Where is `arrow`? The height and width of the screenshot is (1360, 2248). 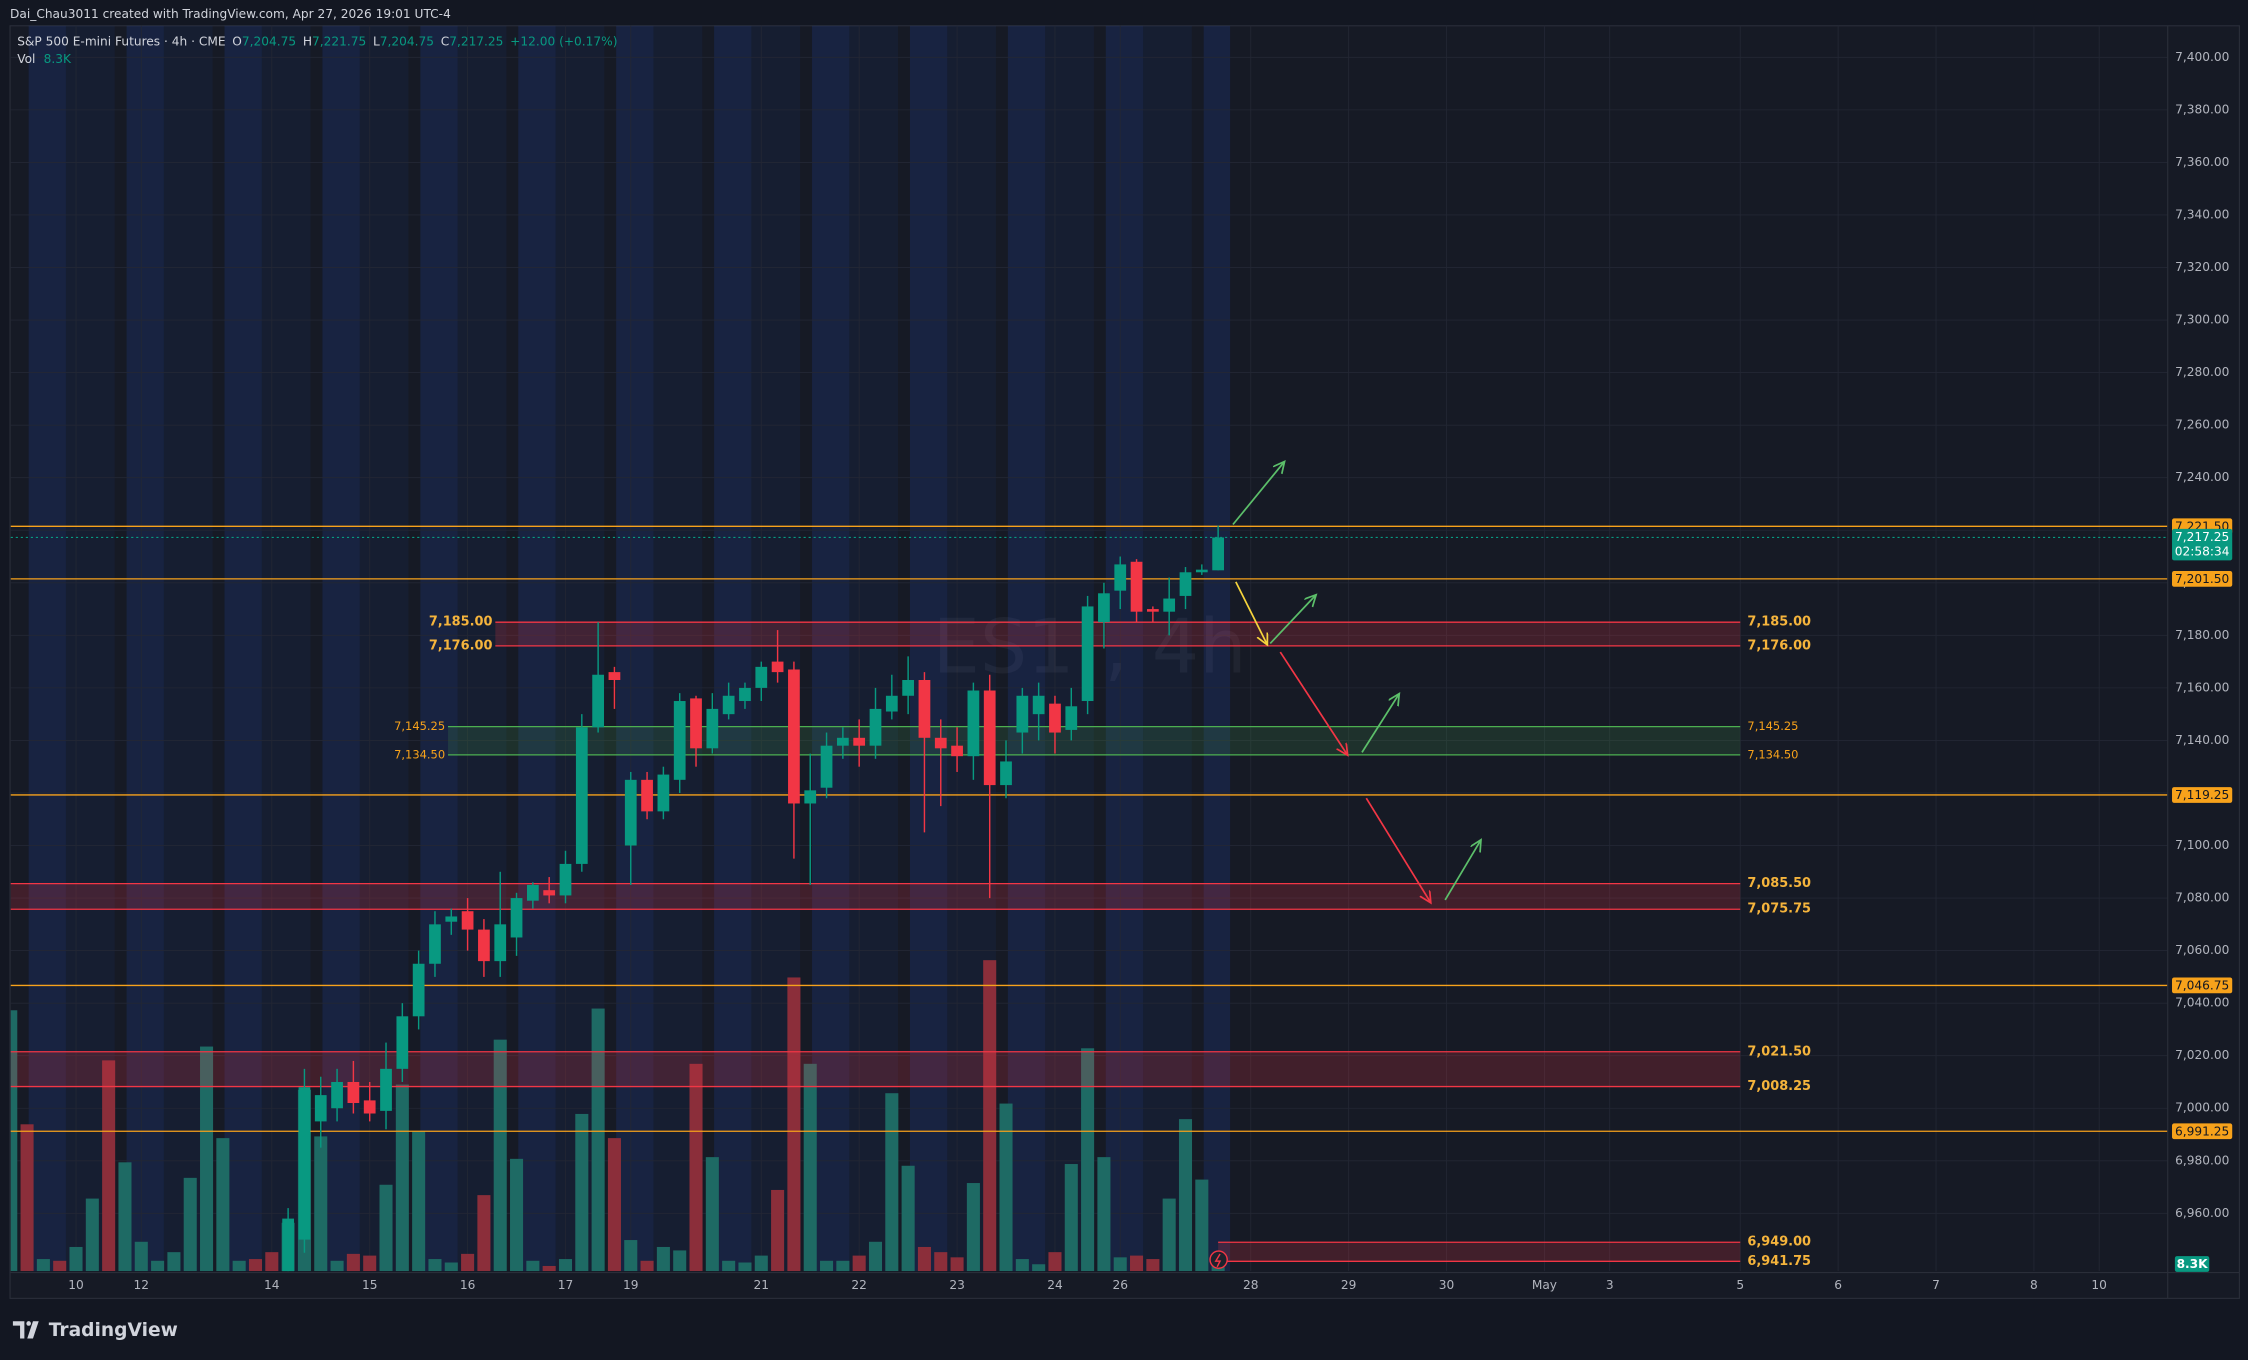
arrow is located at coordinates (1251, 613).